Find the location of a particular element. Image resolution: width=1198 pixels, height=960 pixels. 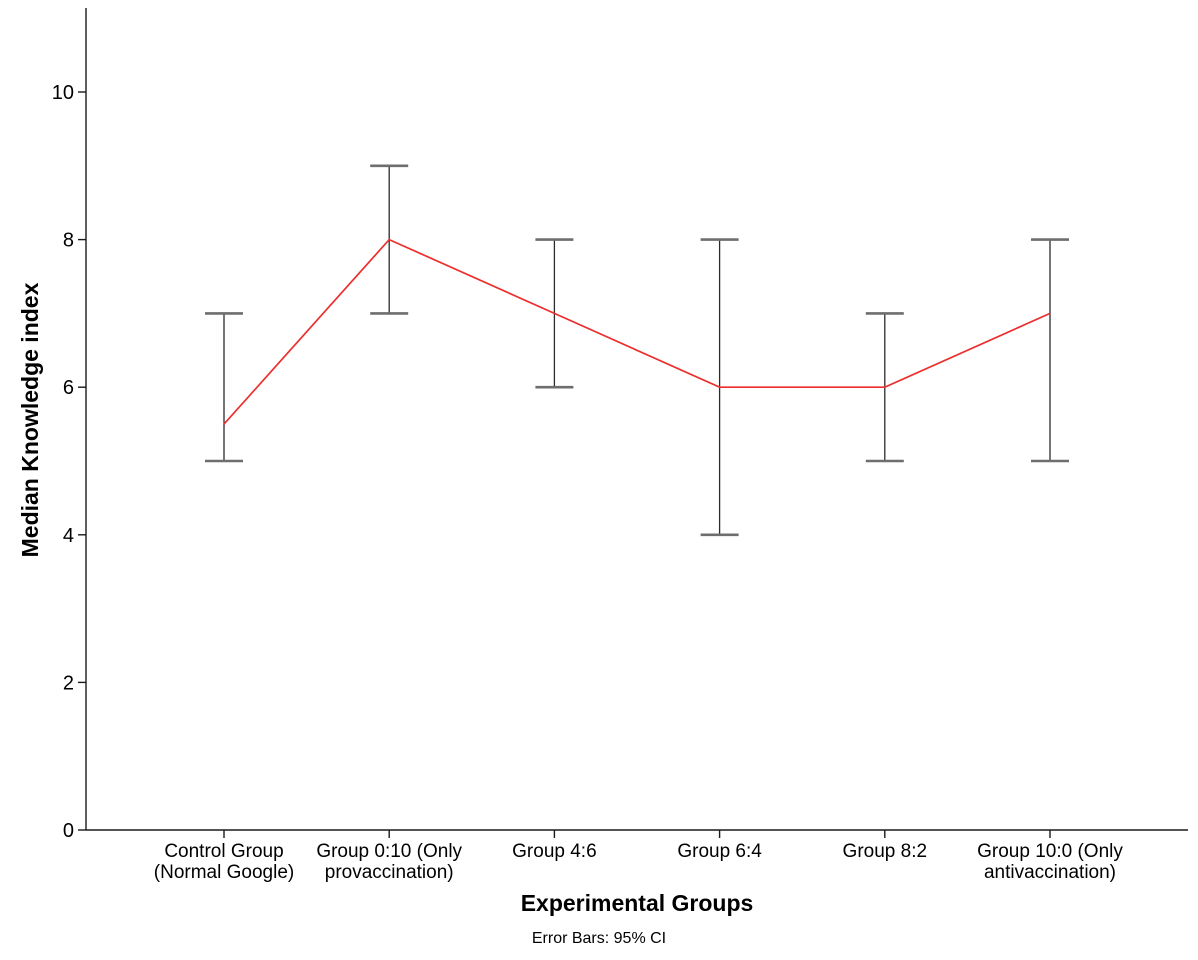

category-label: Group 10:0 (Only is located at coordinates (1050, 851).